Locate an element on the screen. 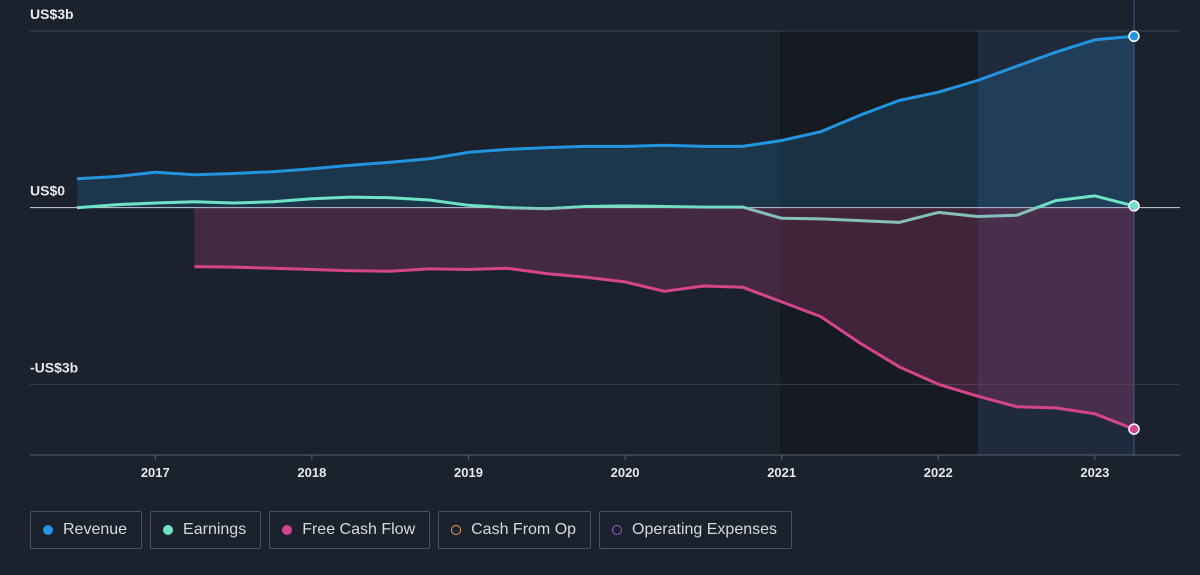  x-tick-label: 2018 is located at coordinates (311, 472).